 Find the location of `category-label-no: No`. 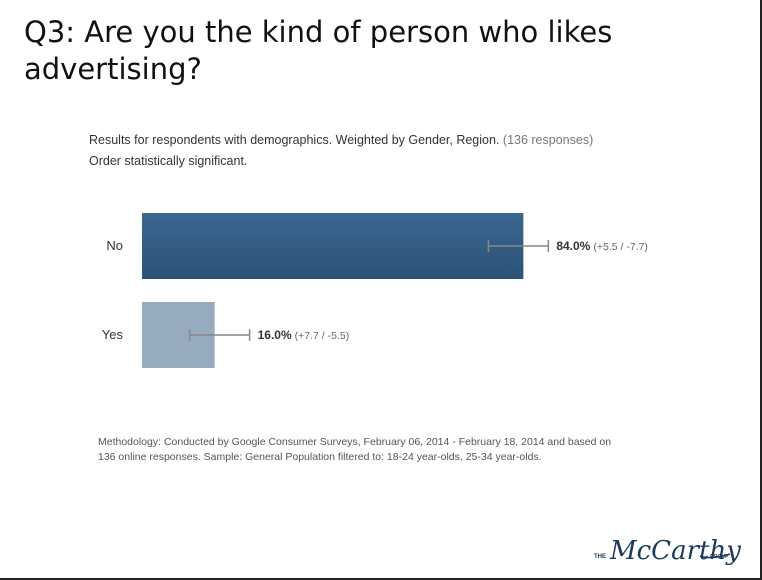

category-label-no: No is located at coordinates (114, 245).